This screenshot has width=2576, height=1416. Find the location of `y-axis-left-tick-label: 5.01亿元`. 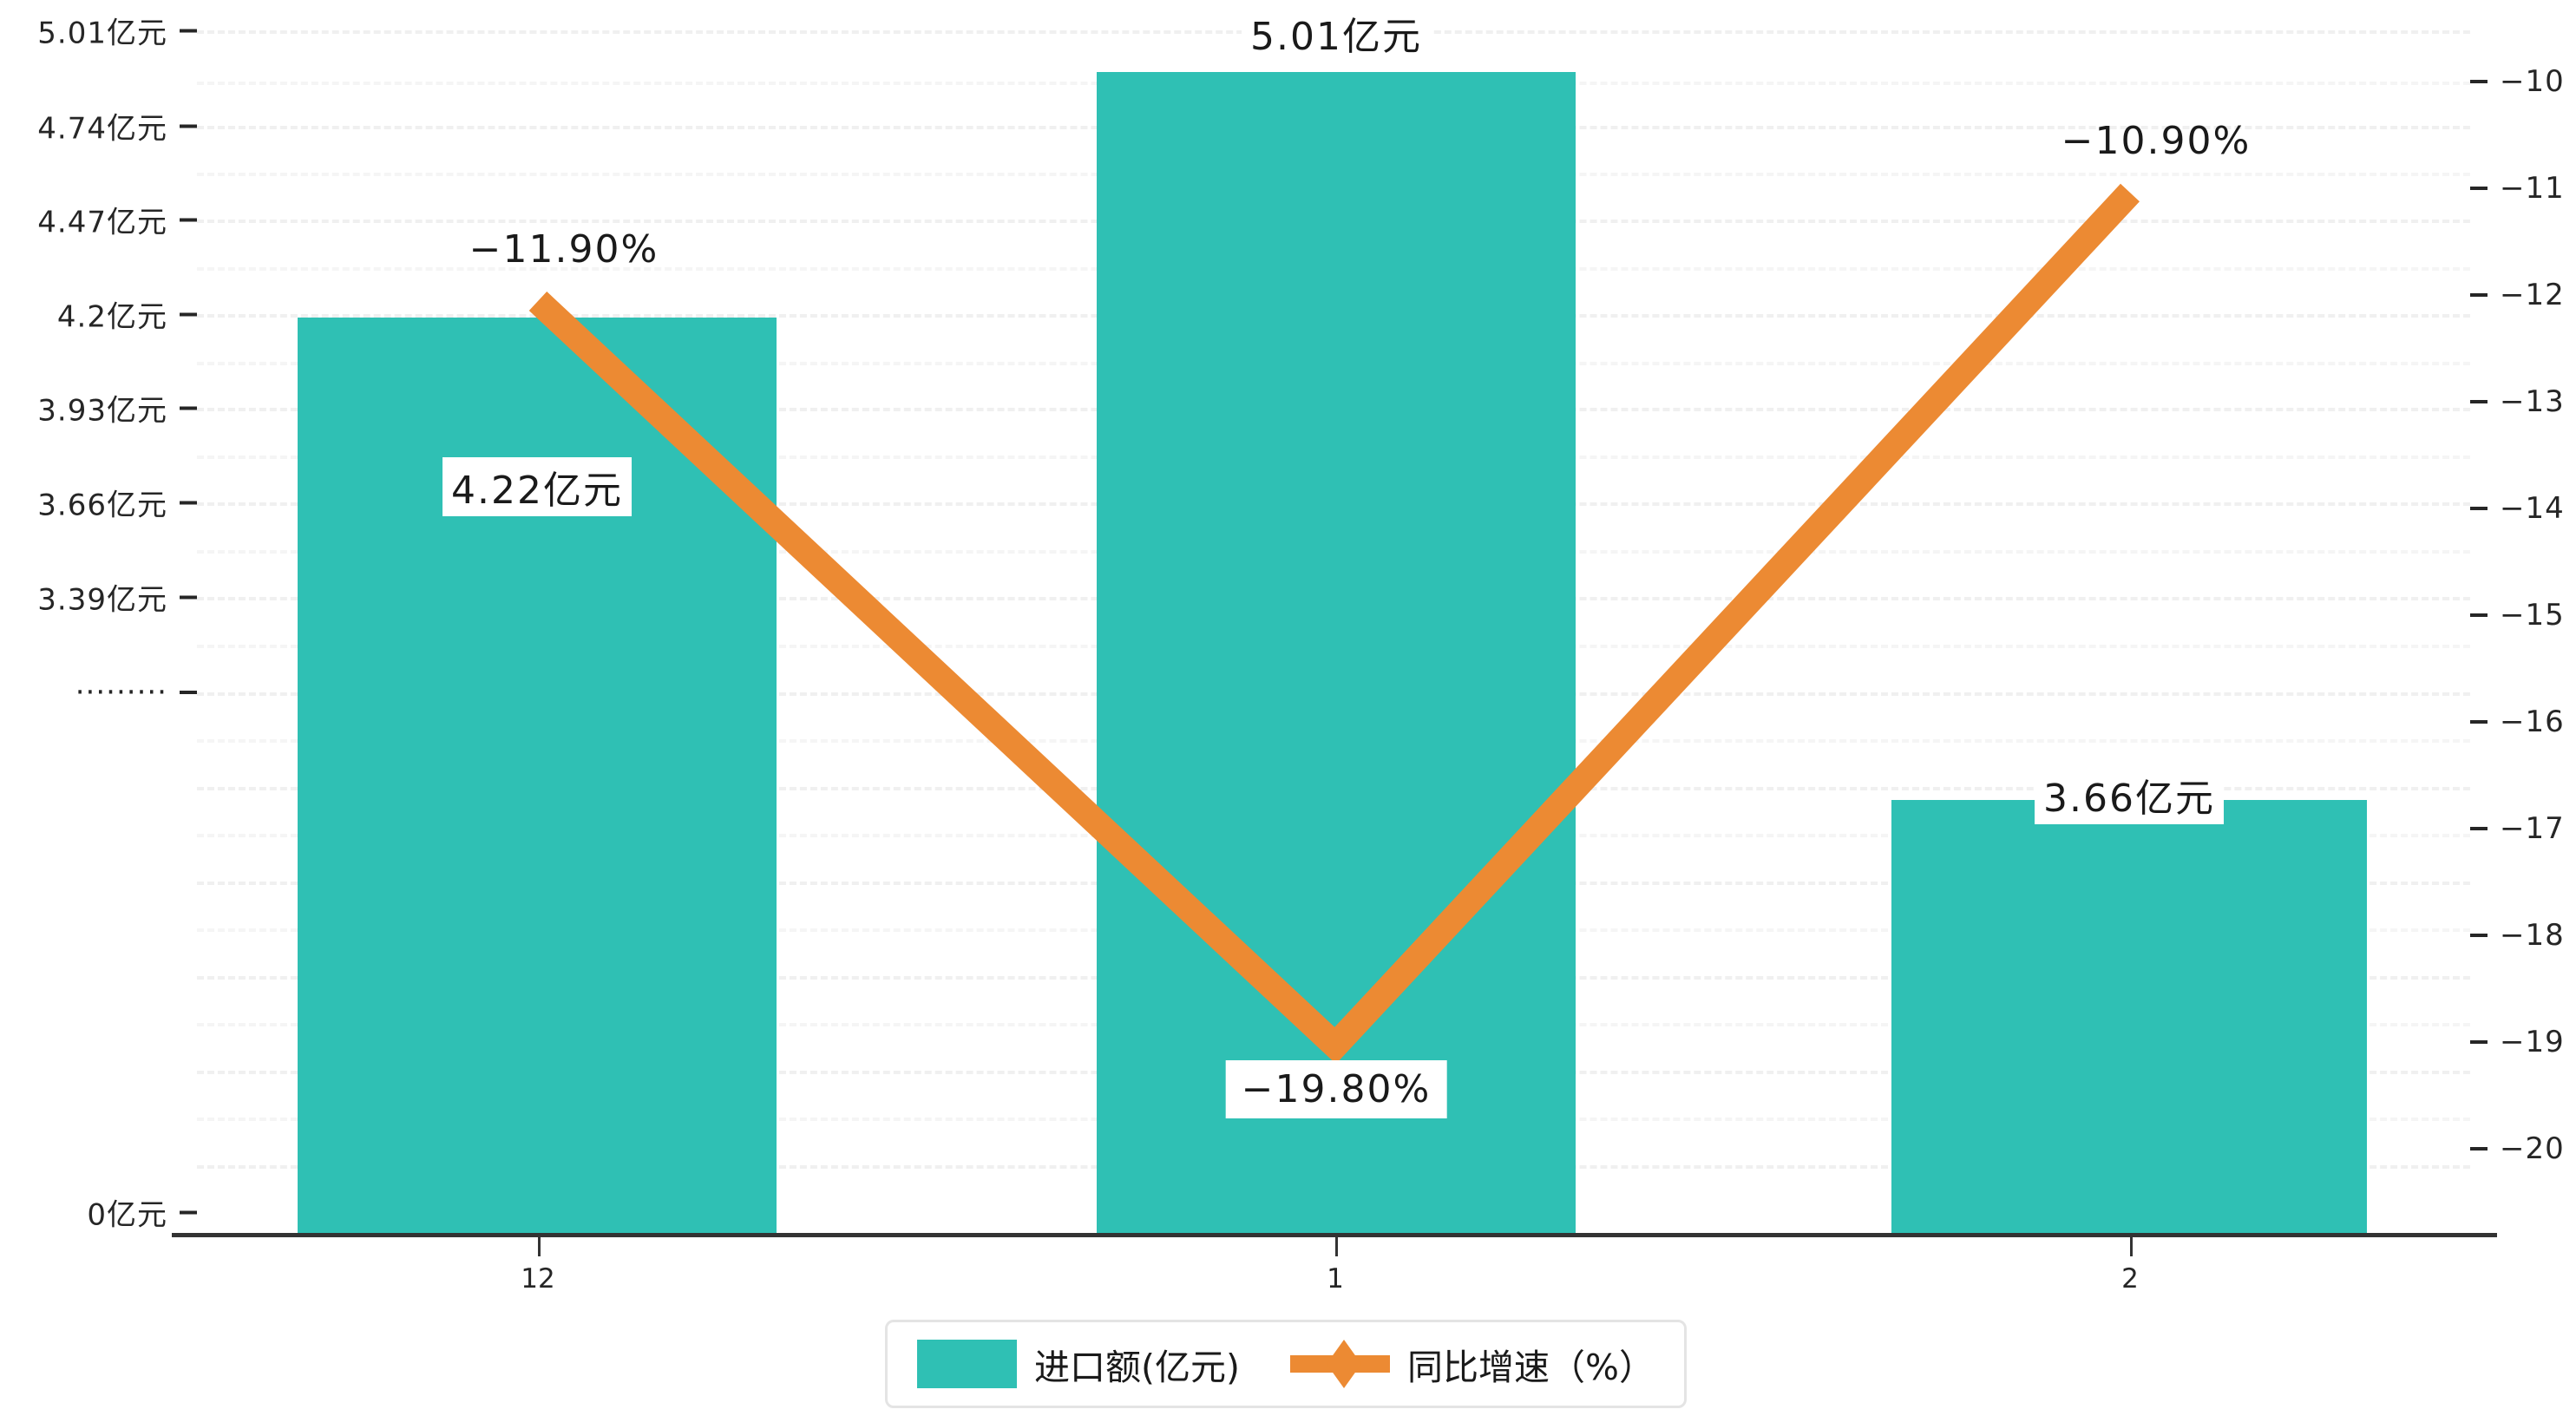

y-axis-left-tick-label: 5.01亿元 is located at coordinates (102, 33).